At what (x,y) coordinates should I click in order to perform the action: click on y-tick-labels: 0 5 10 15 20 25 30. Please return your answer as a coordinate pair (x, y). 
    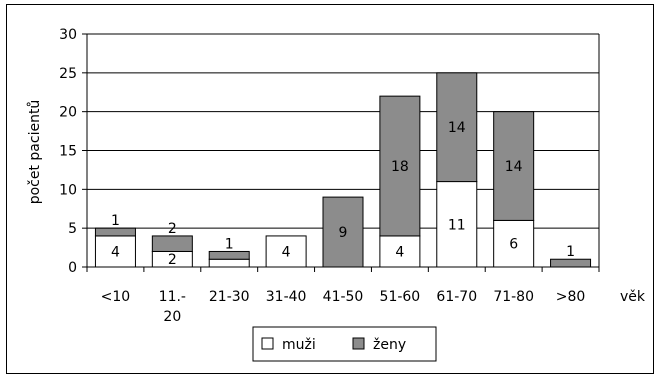
    Looking at the image, I should click on (68, 151).